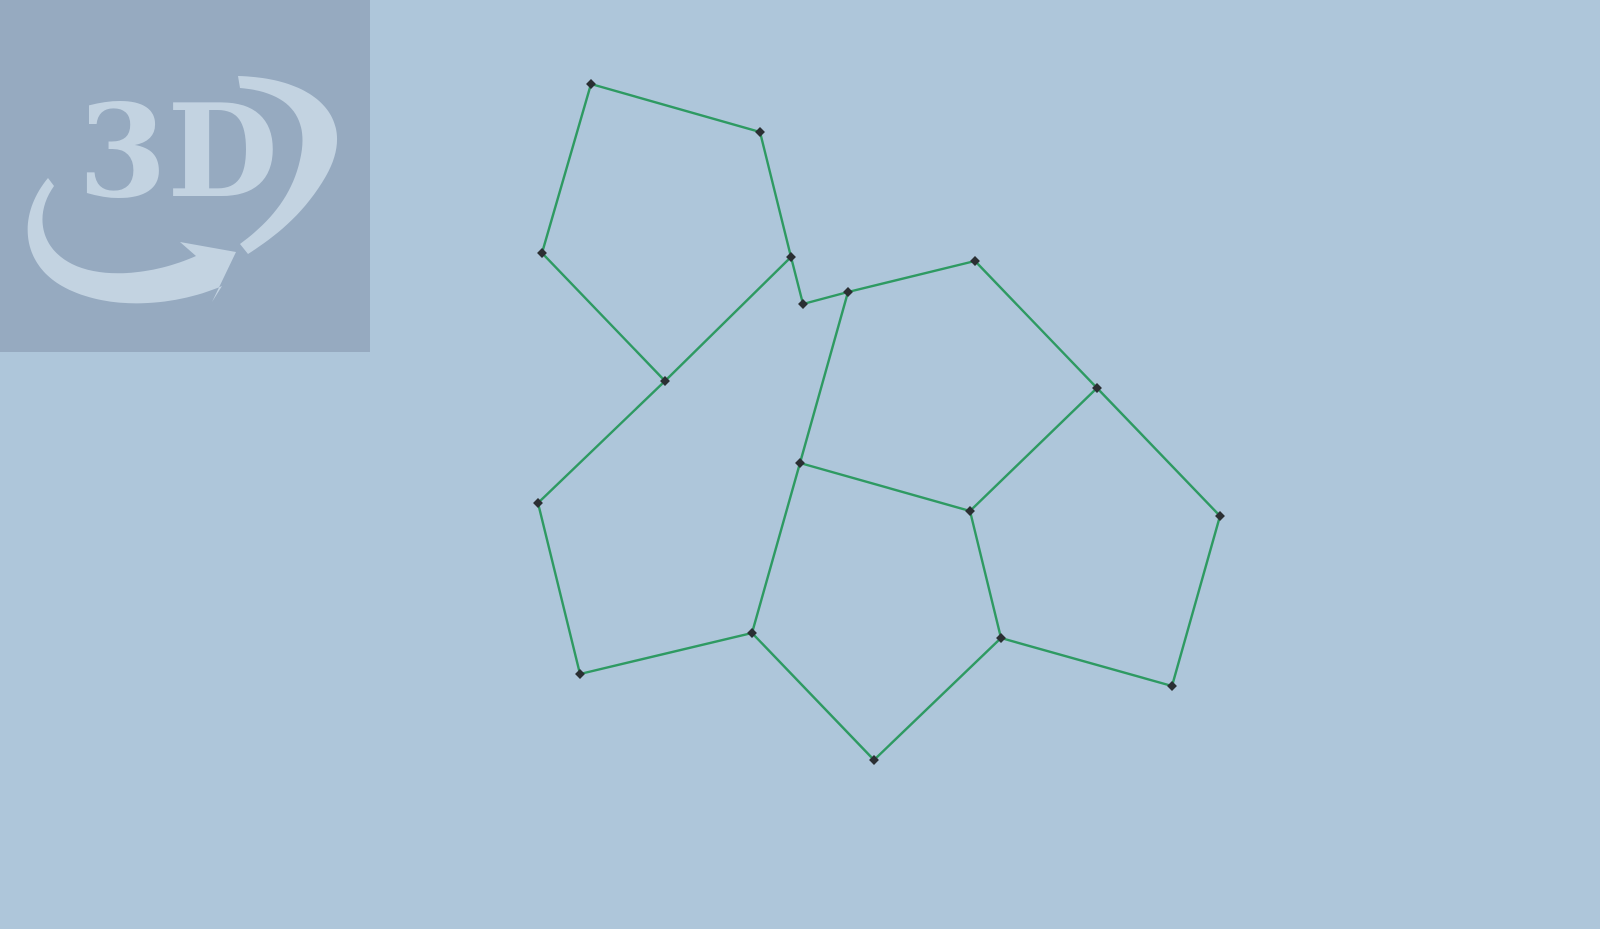 This screenshot has width=1600, height=929. What do you see at coordinates (131, 241) in the screenshot?
I see `rotate-arrow-lower-arc` at bounding box center [131, 241].